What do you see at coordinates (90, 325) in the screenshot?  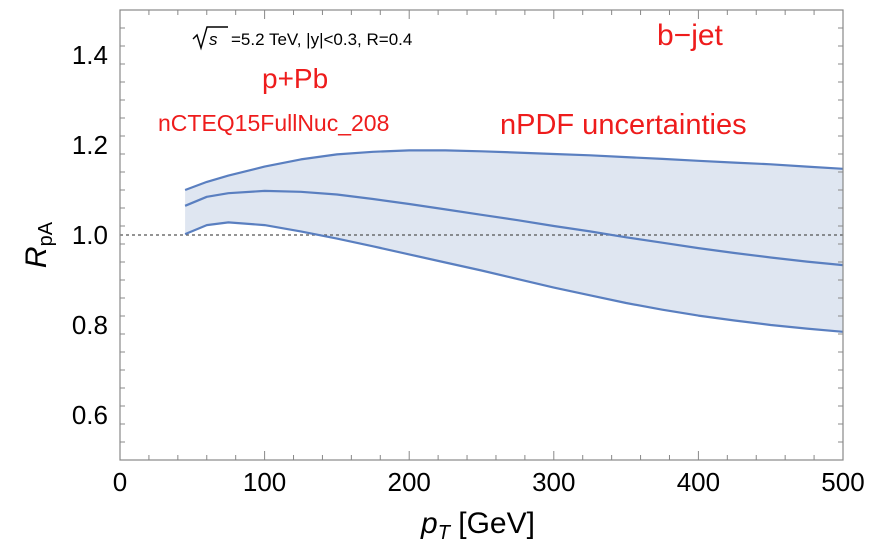 I see `y-tick-label: 0.8` at bounding box center [90, 325].